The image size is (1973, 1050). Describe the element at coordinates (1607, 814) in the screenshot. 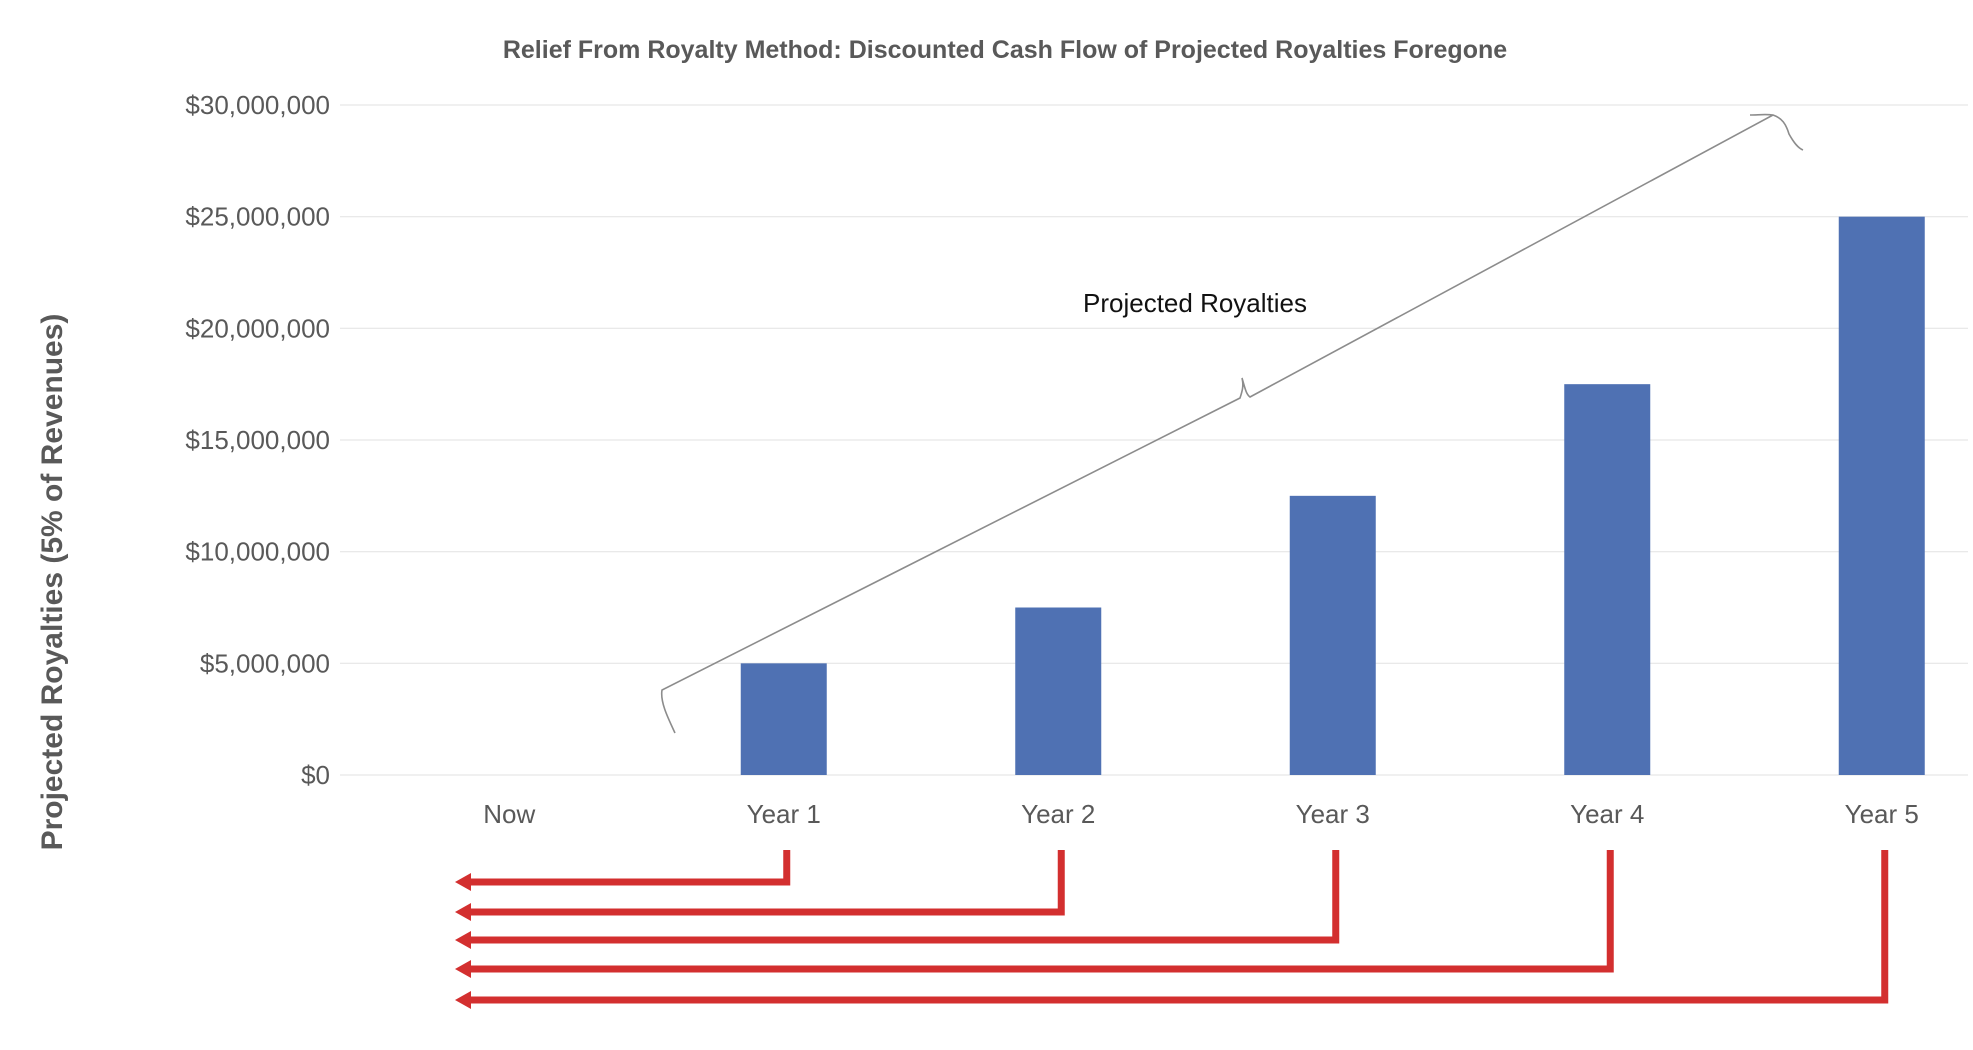

I see `x-tick-label: Year 4` at that location.